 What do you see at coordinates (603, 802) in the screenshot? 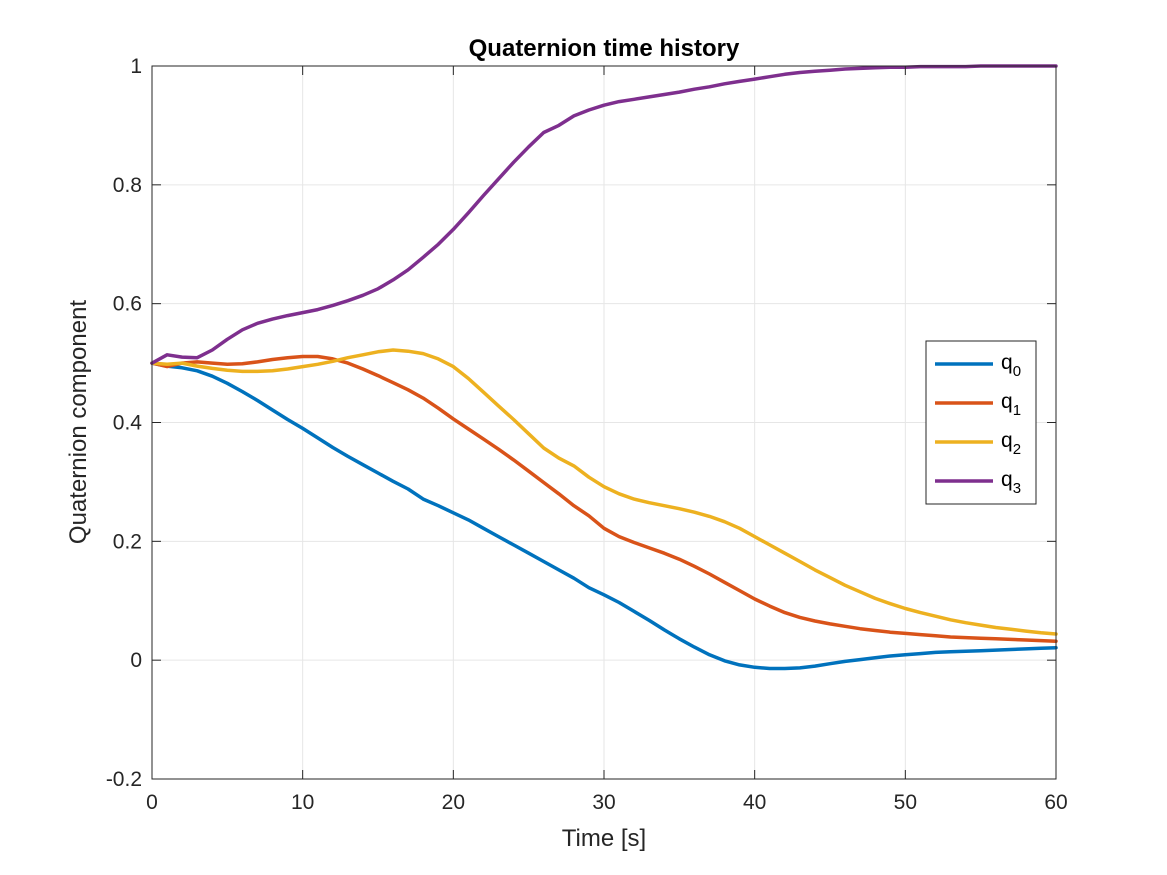
I see `x-tick-label: 30` at bounding box center [603, 802].